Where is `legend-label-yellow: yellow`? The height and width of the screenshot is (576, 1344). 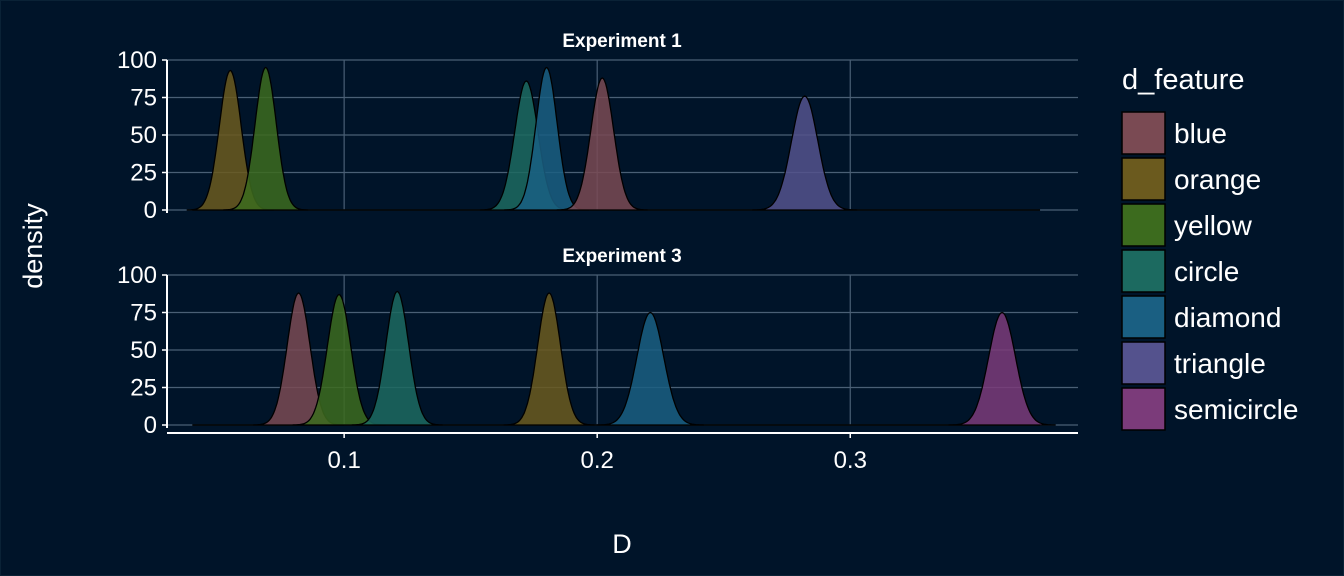
legend-label-yellow: yellow is located at coordinates (1213, 225).